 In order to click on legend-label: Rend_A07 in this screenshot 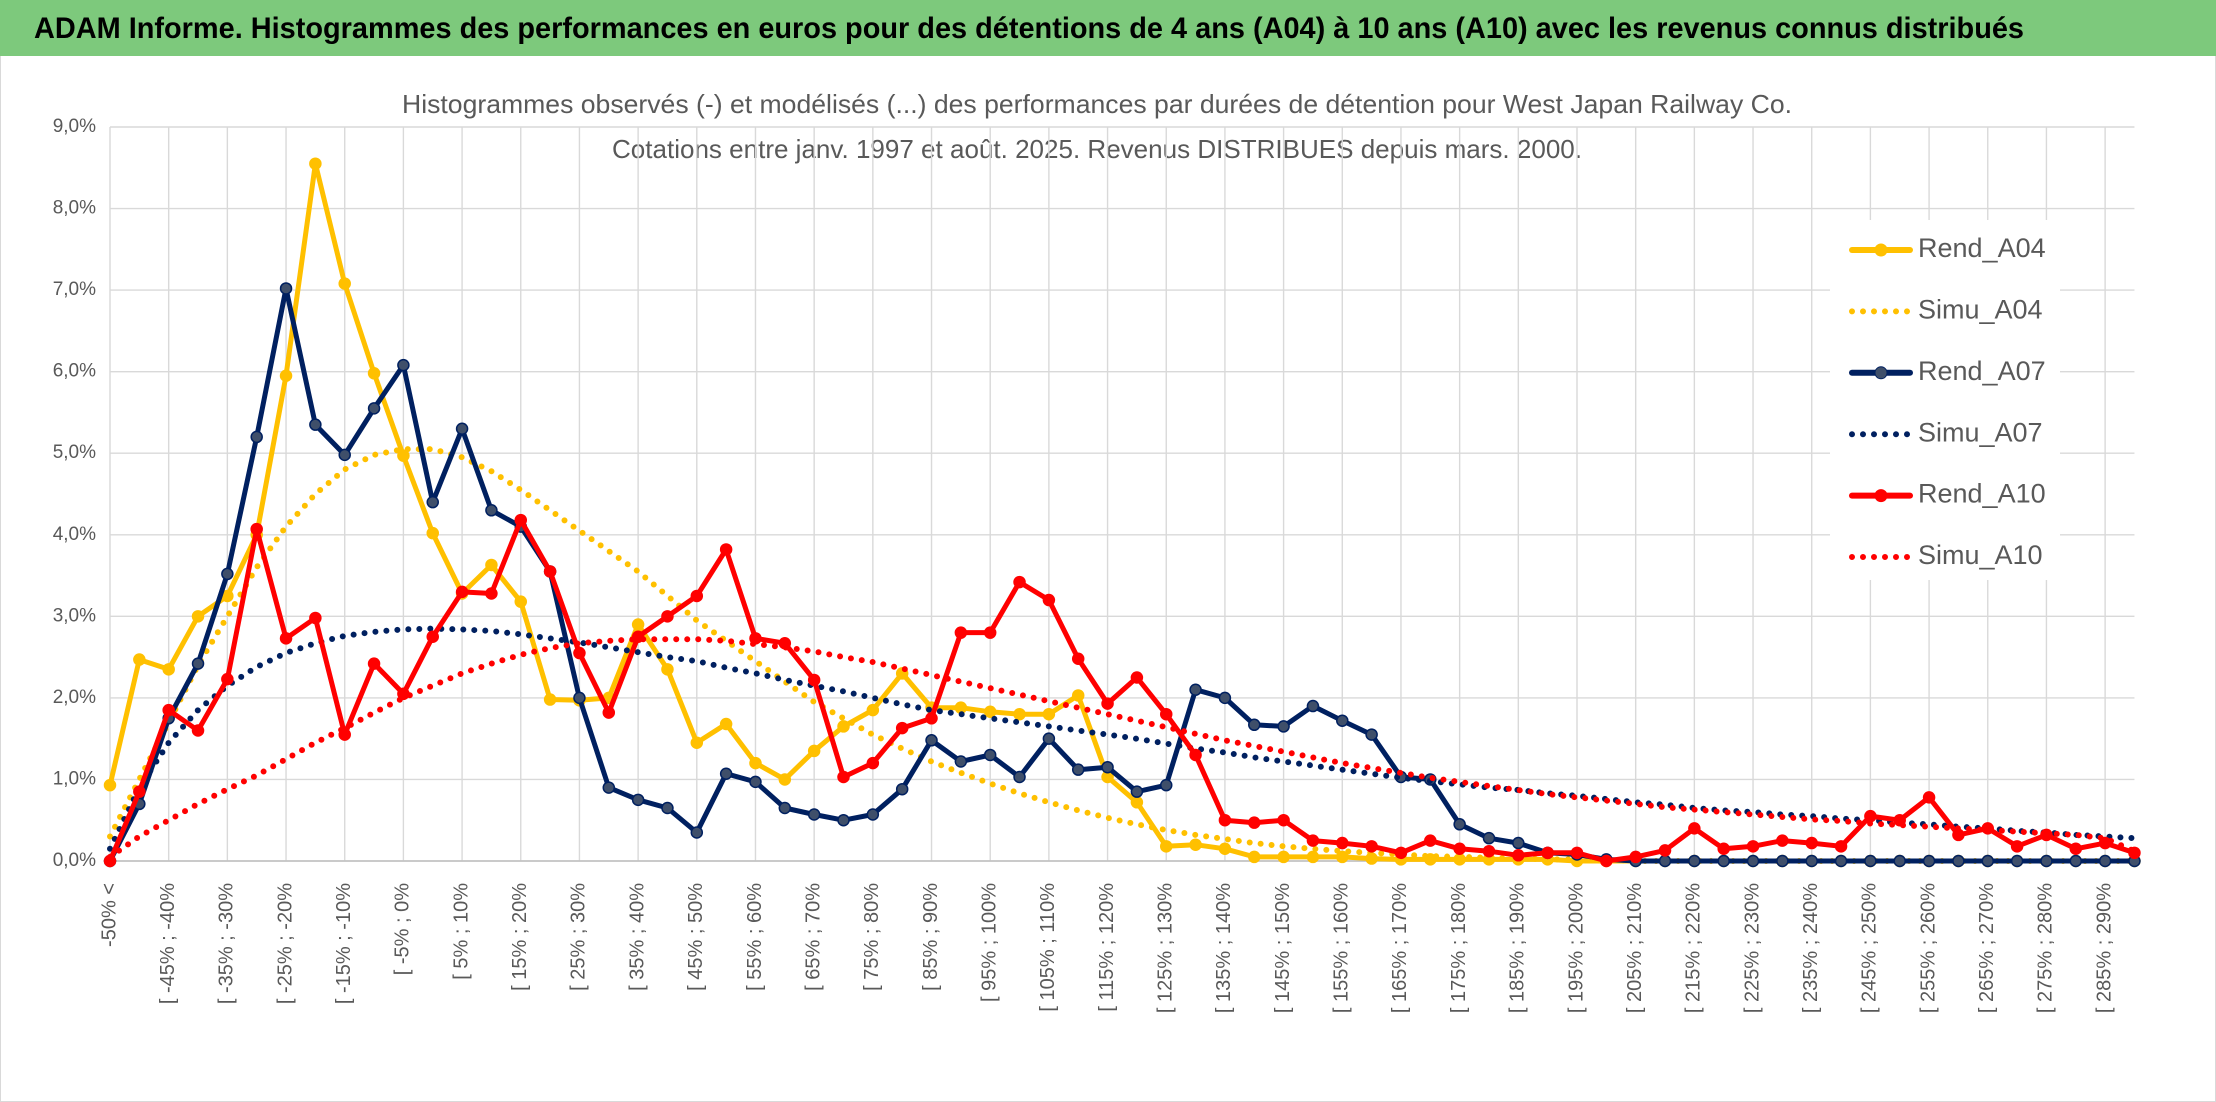, I will do `click(1982, 371)`.